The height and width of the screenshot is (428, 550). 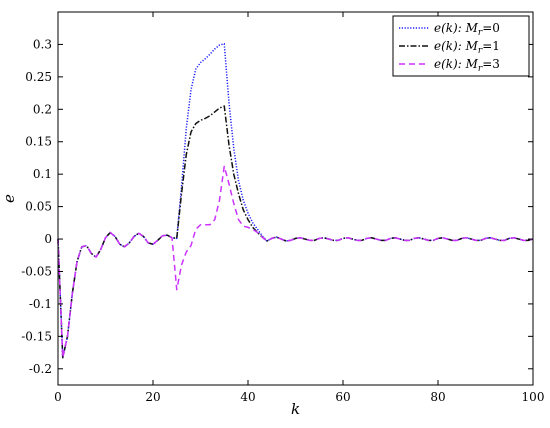 What do you see at coordinates (38, 77) in the screenshot?
I see `y-tick-label: 0.25` at bounding box center [38, 77].